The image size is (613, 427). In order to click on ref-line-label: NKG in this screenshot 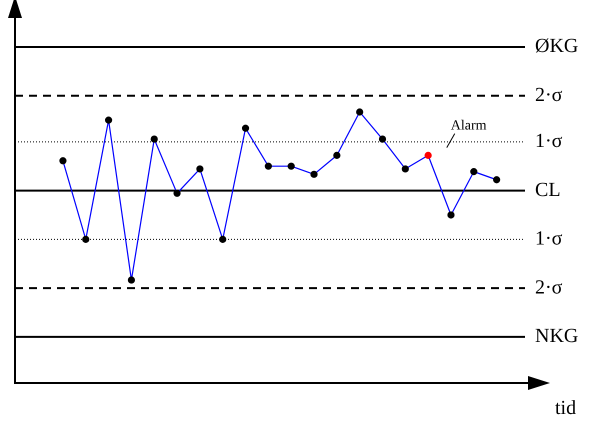, I will do `click(556, 336)`.